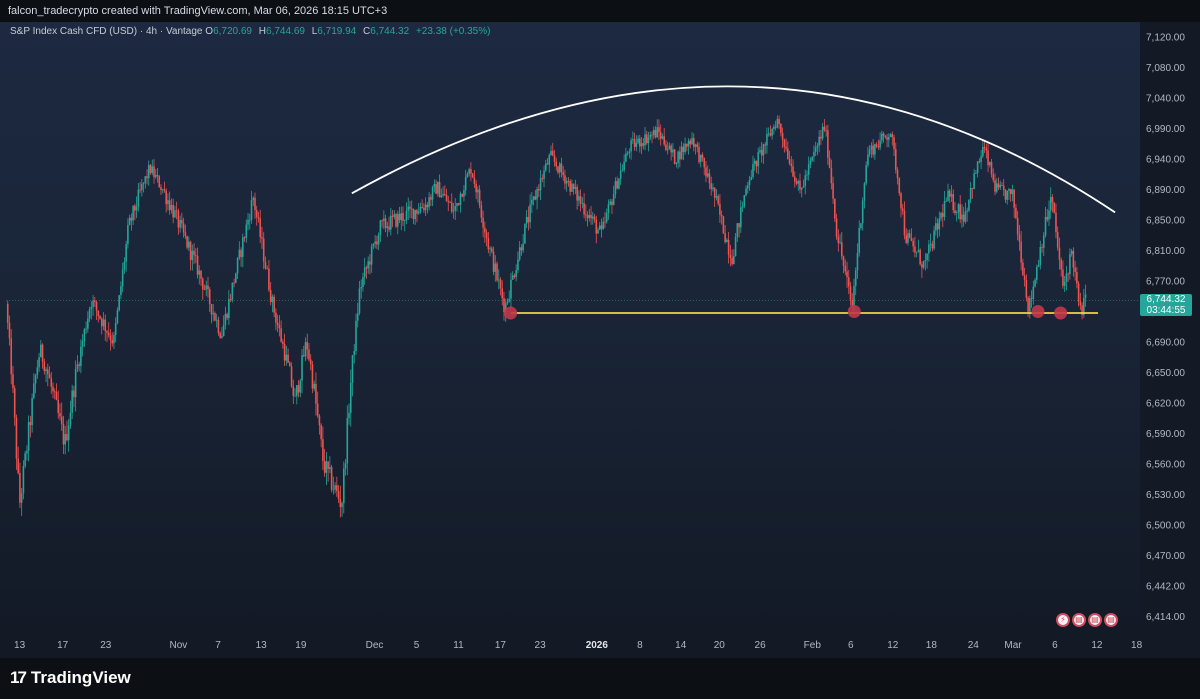 This screenshot has width=1200, height=699. Describe the element at coordinates (1165, 434) in the screenshot. I see `price-tick-label: 6,590.00` at that location.